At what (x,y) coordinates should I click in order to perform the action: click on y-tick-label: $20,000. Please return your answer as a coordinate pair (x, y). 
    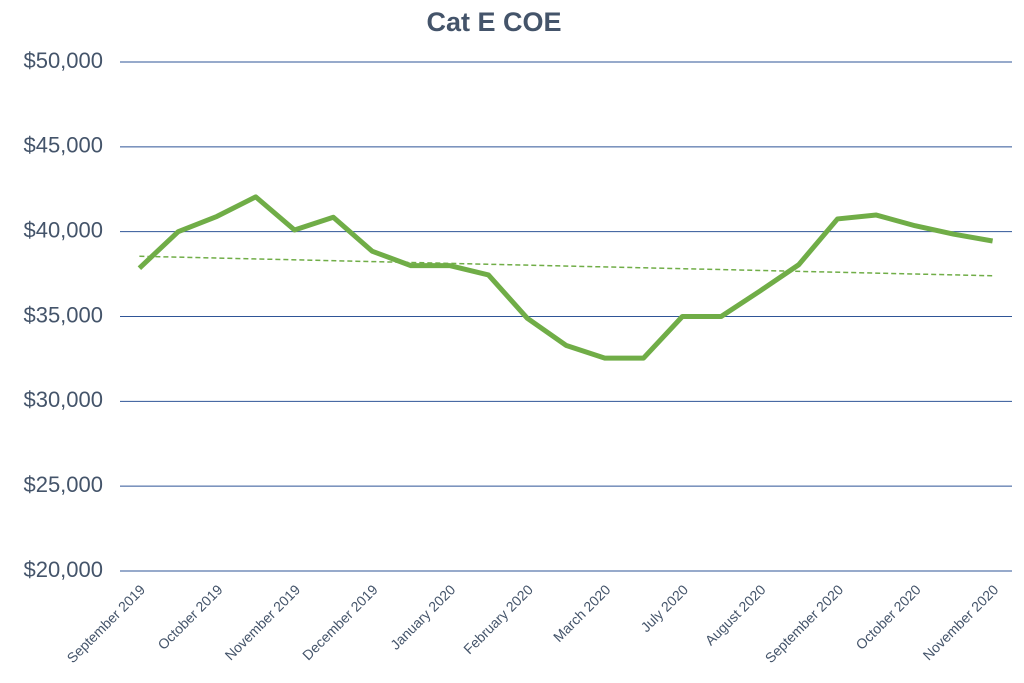
    Looking at the image, I should click on (63, 569).